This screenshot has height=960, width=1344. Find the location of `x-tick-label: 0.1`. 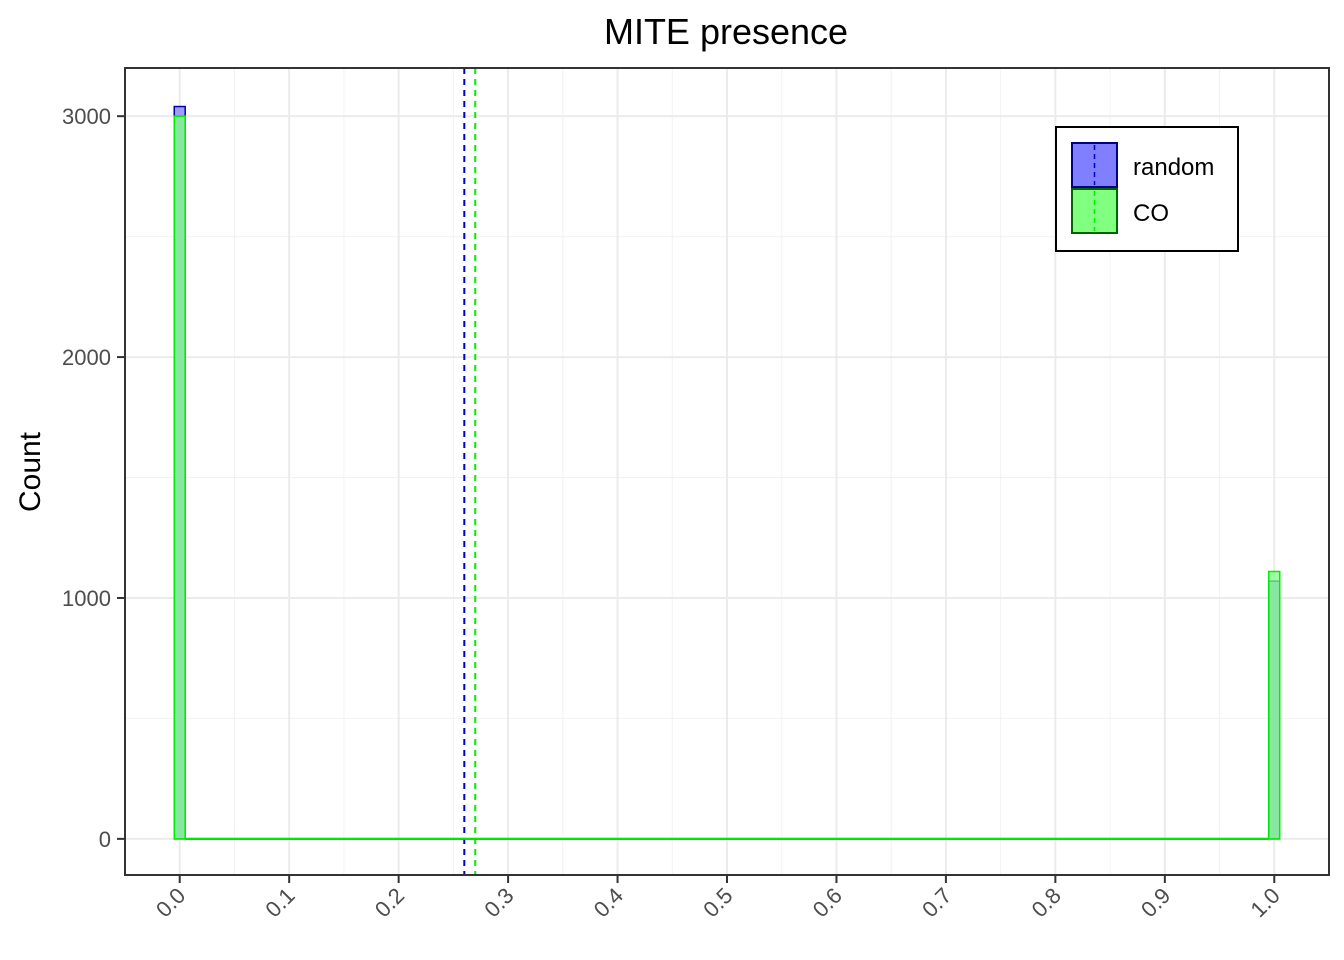

x-tick-label: 0.1 is located at coordinates (279, 902).